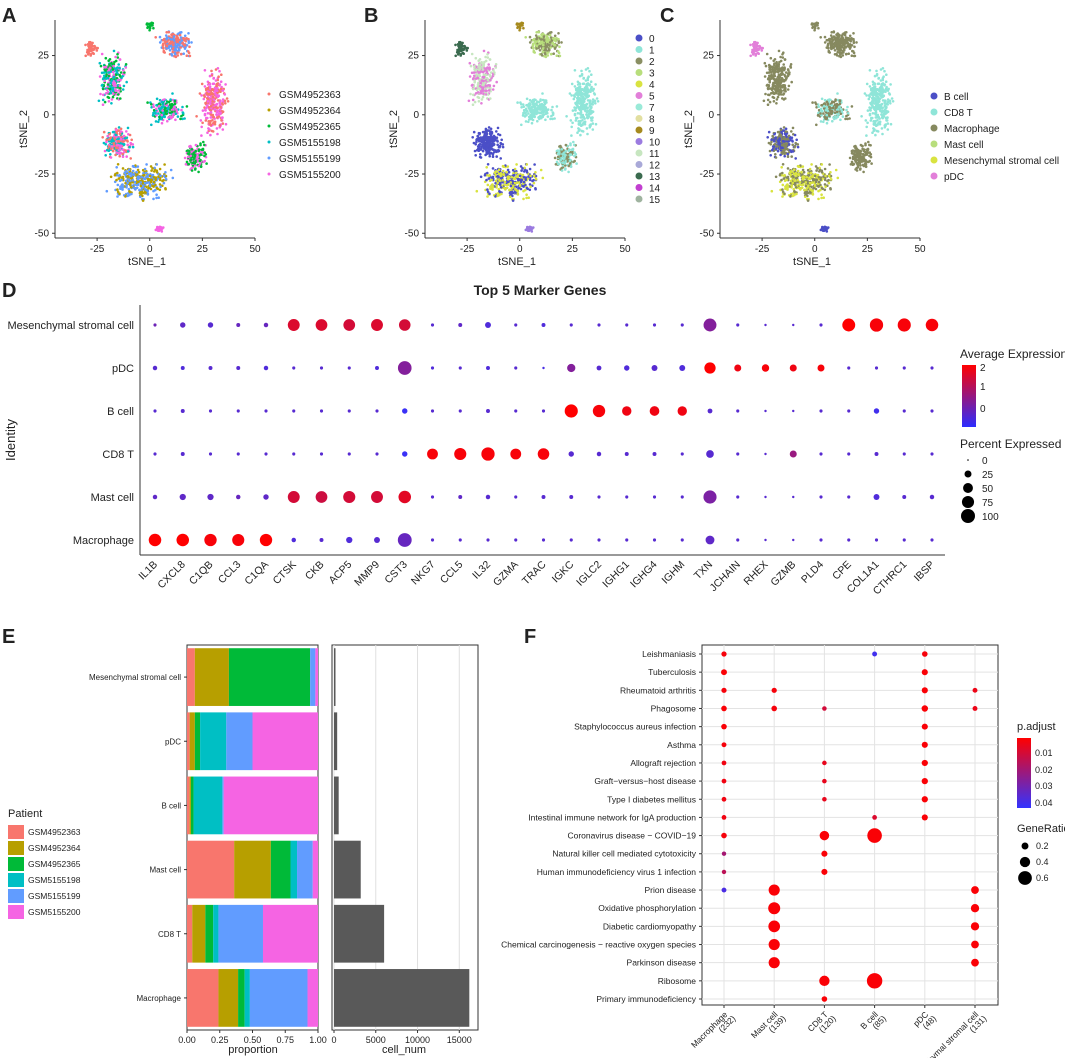 This screenshot has height=1058, width=1065. Describe the element at coordinates (97, 249) in the screenshot. I see `x-tick-label-a: -25` at that location.